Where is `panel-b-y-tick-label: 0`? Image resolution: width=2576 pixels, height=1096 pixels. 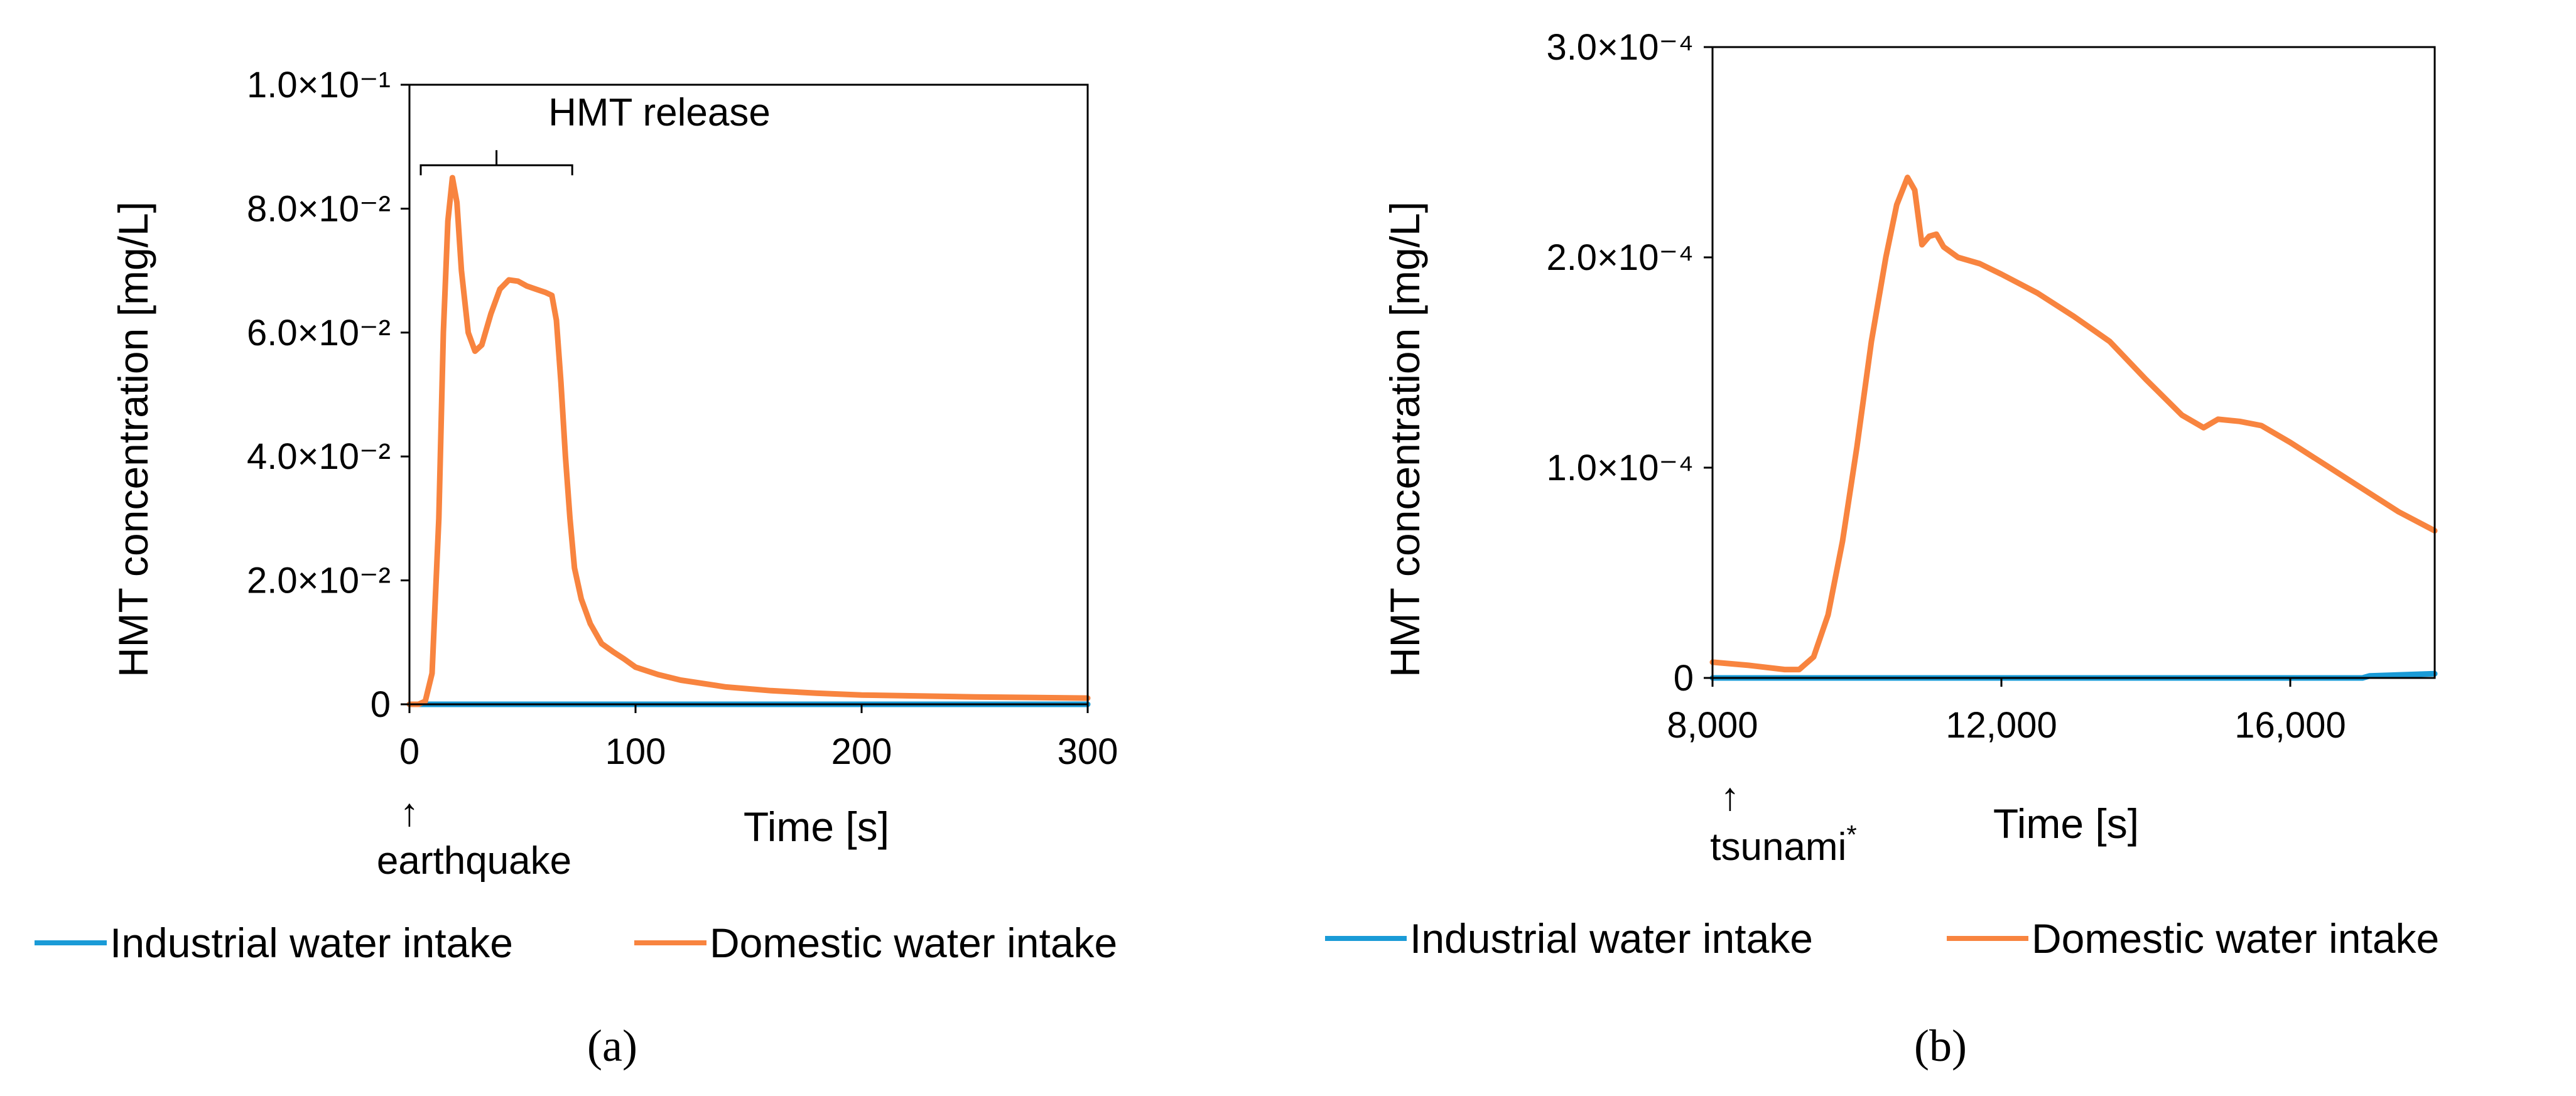
panel-b-y-tick-label: 0 is located at coordinates (1684, 678).